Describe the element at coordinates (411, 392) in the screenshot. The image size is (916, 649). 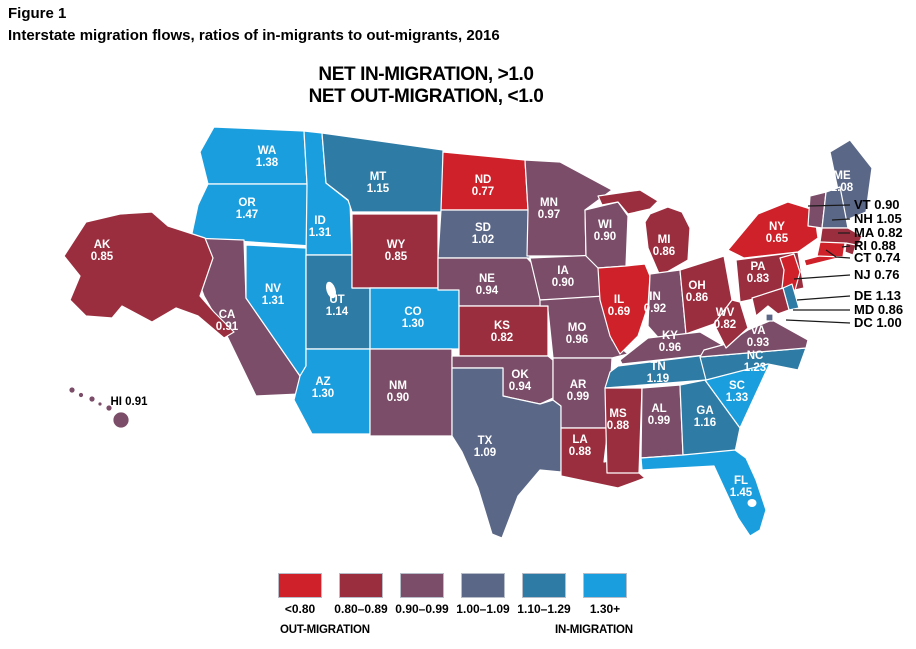
I see `state-nm` at that location.